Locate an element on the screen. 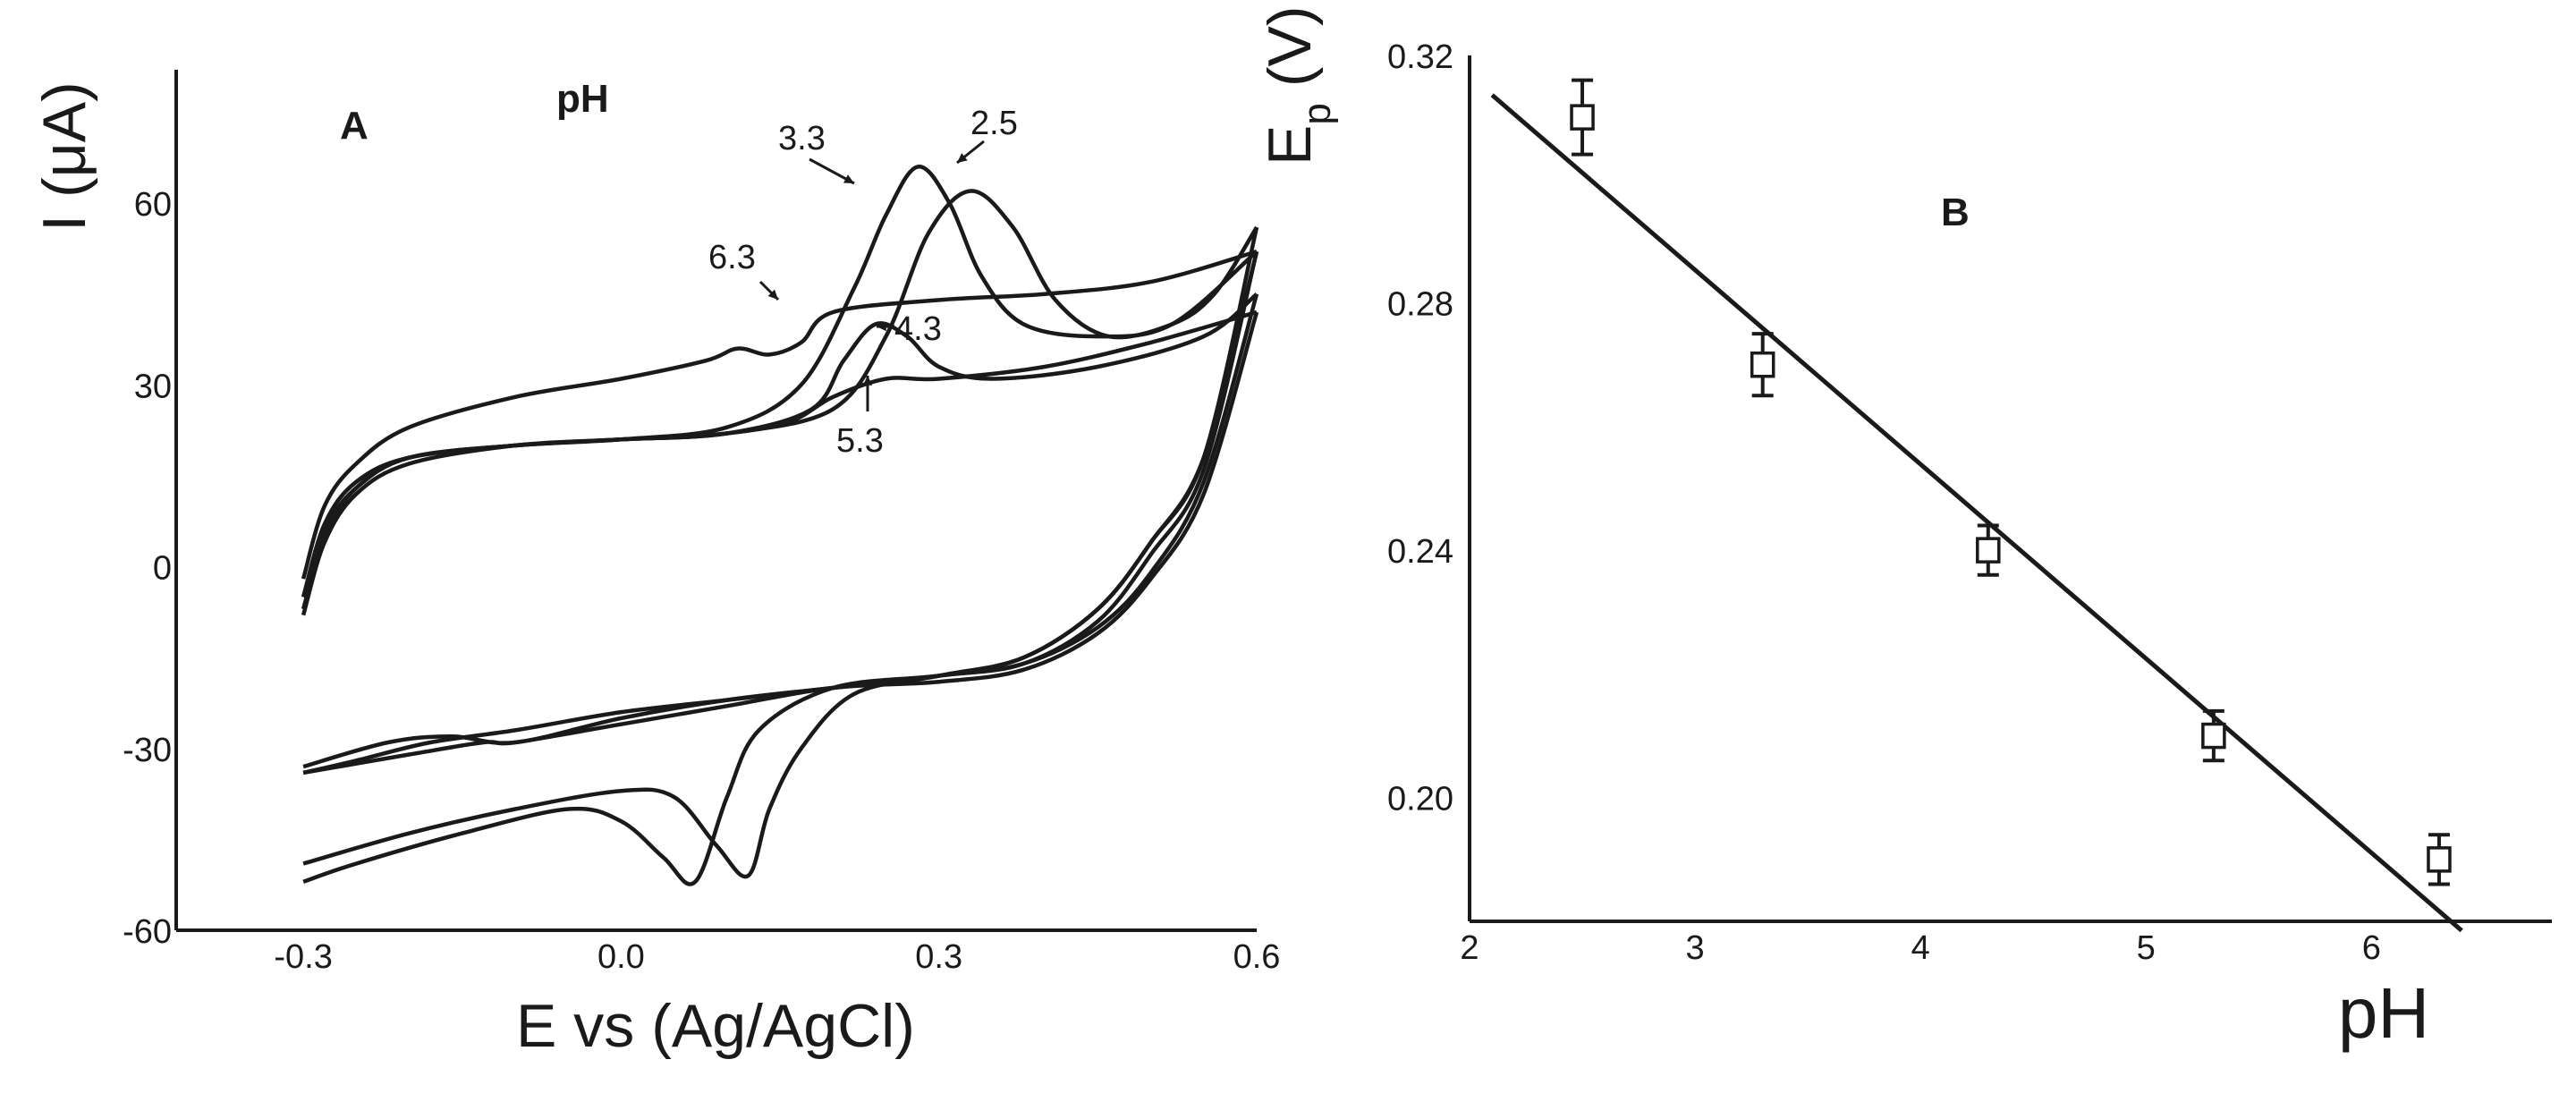 The image size is (2576, 1102). annotation-label: 4.3 is located at coordinates (918, 329).